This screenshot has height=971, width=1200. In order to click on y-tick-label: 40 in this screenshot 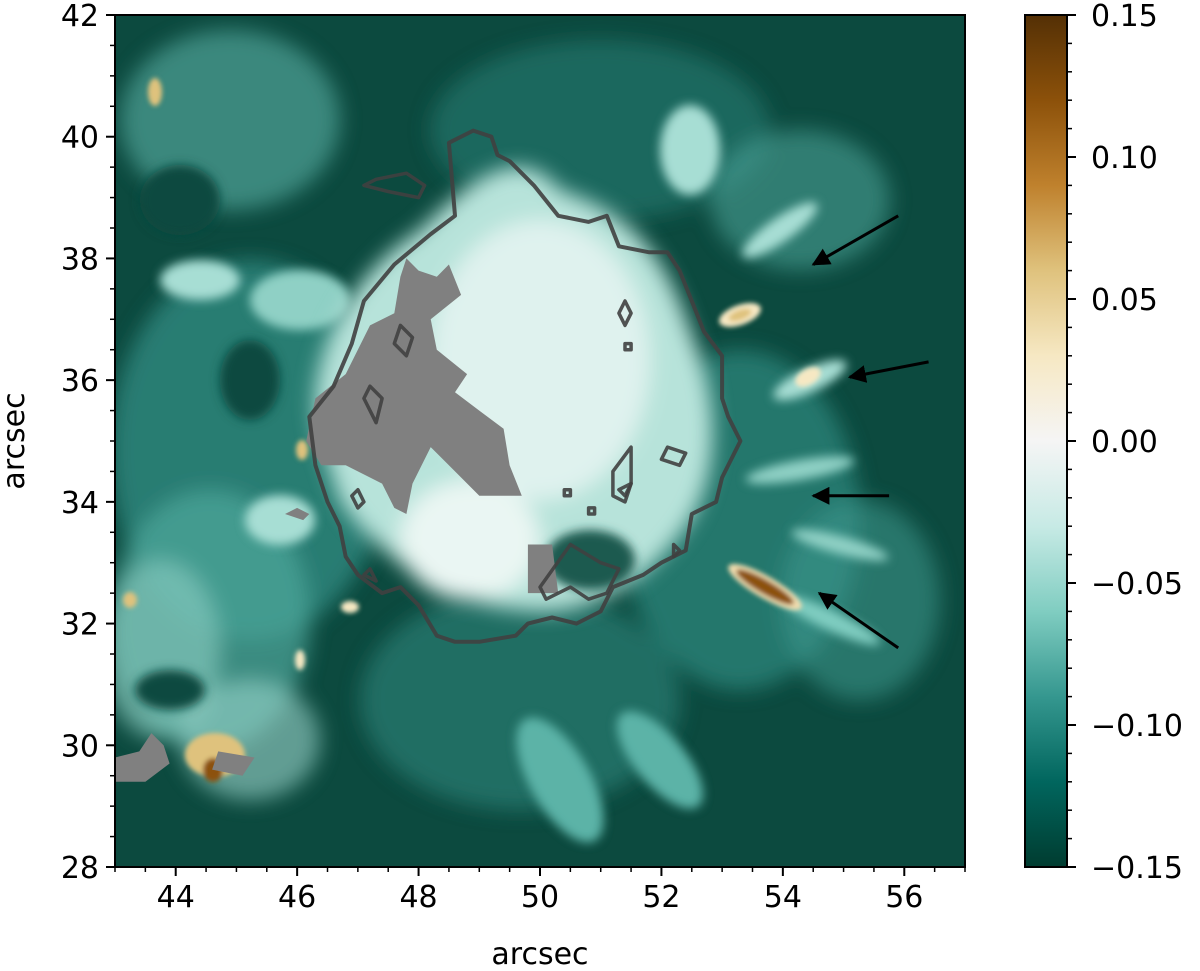, I will do `click(80, 138)`.